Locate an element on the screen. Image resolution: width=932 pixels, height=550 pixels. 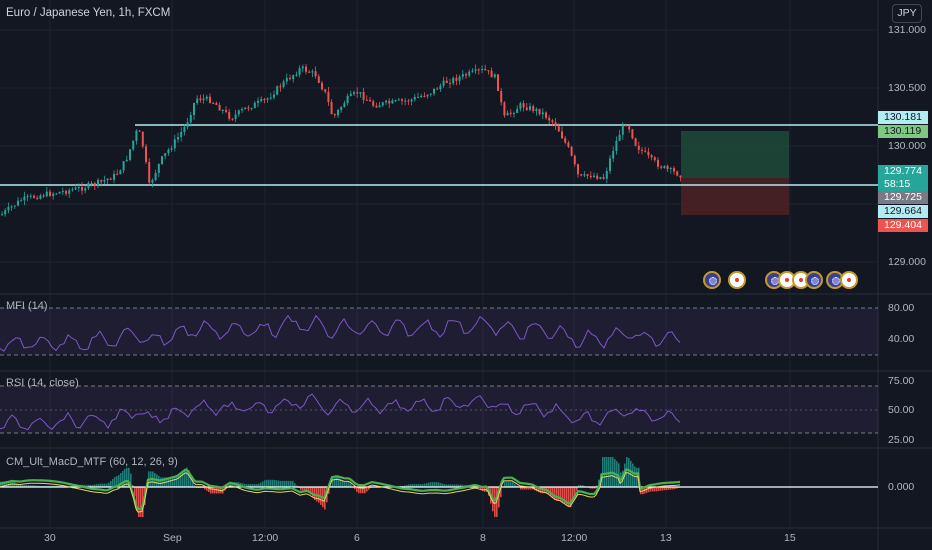
time-axis-label: 12:00 is located at coordinates (574, 538).